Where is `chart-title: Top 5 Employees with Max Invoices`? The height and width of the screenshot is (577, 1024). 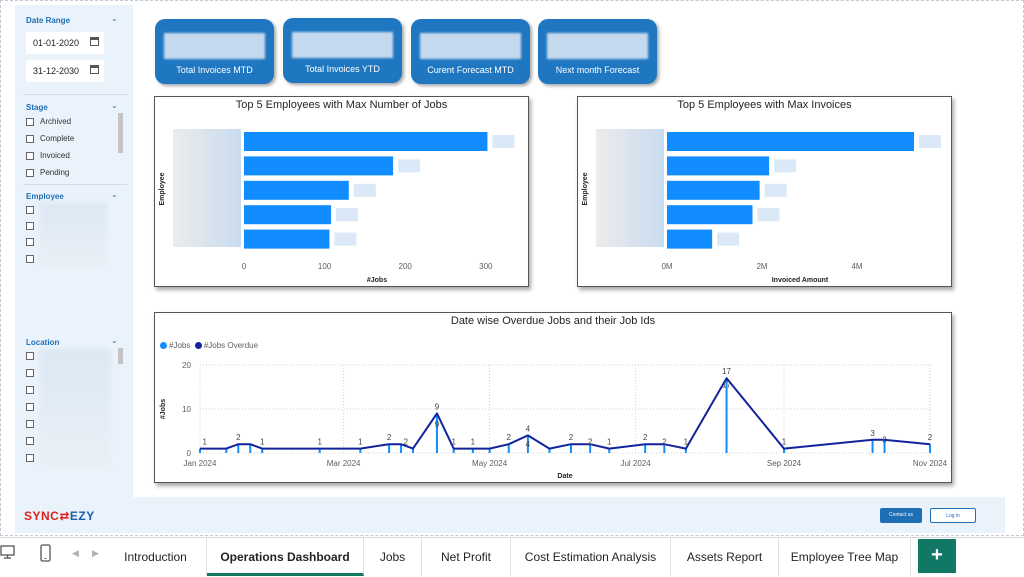 chart-title: Top 5 Employees with Max Invoices is located at coordinates (764, 105).